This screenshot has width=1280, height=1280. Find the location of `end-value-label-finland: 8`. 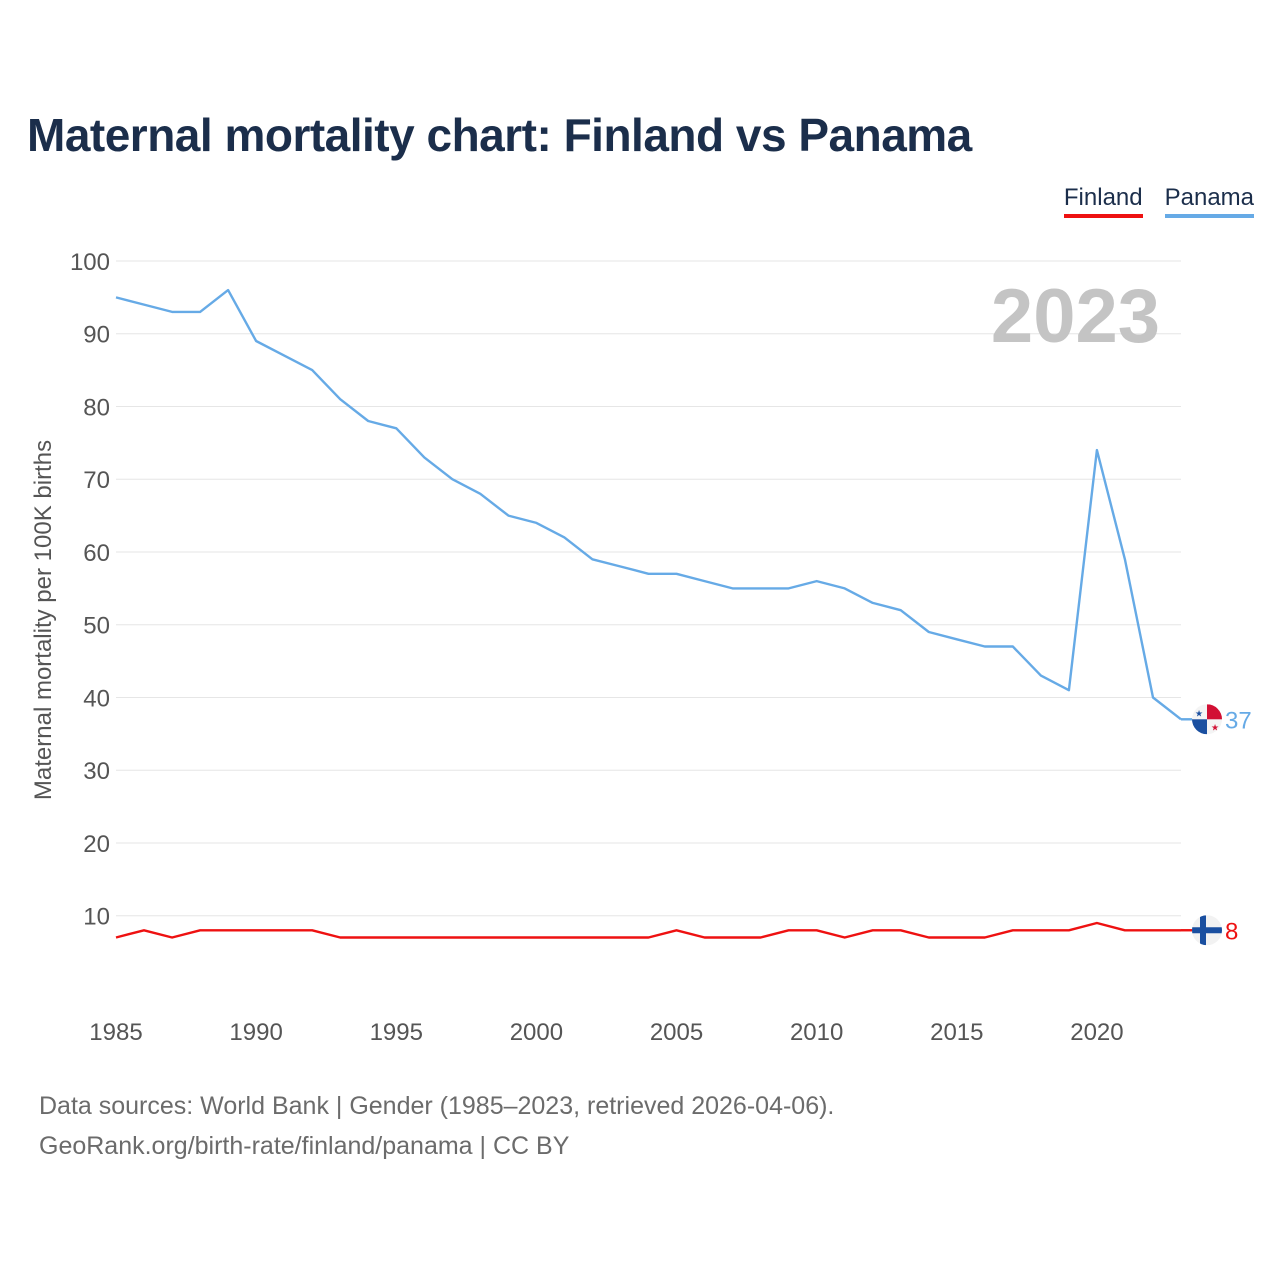

end-value-label-finland: 8 is located at coordinates (1231, 931).